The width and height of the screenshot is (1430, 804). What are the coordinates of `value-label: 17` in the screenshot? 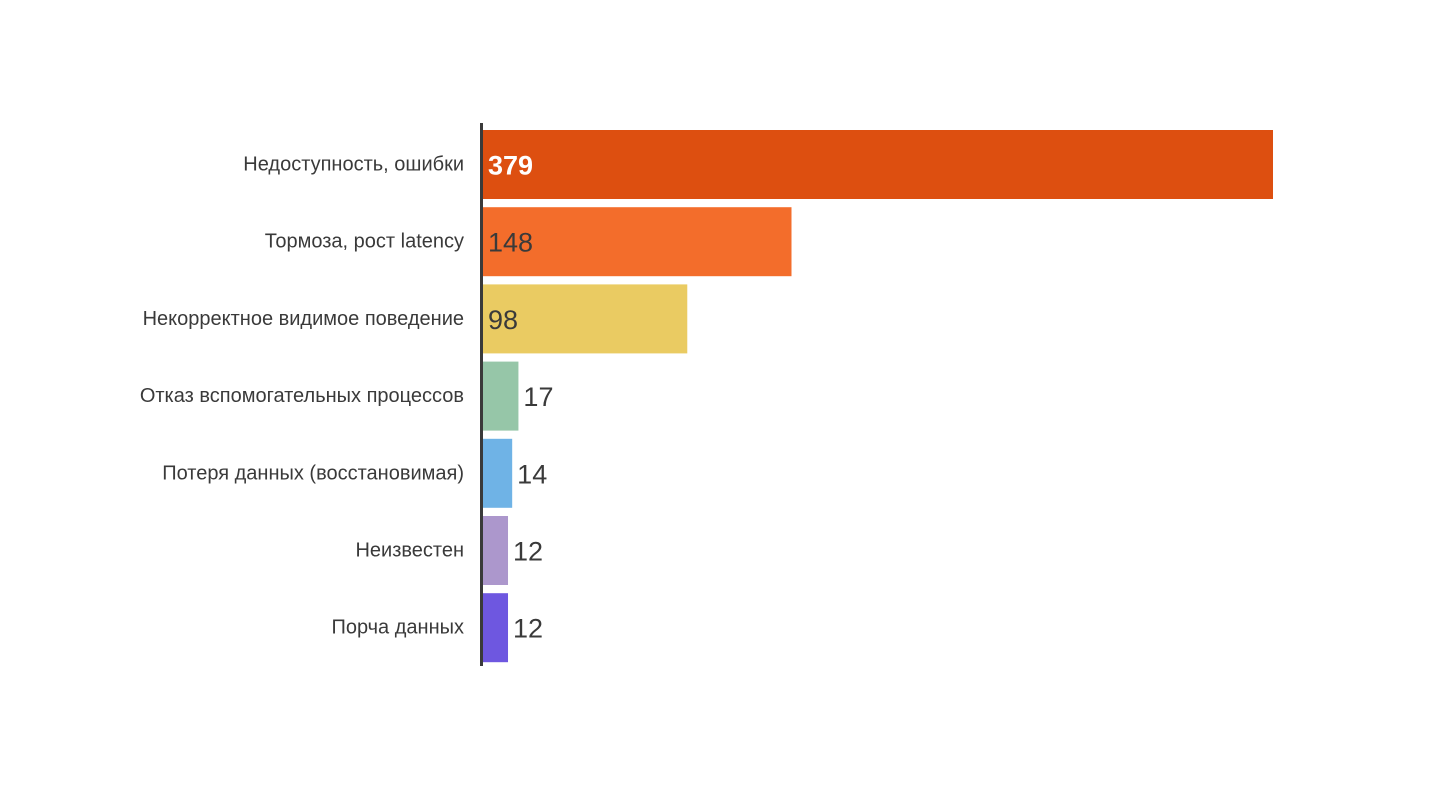 It's located at (538, 397).